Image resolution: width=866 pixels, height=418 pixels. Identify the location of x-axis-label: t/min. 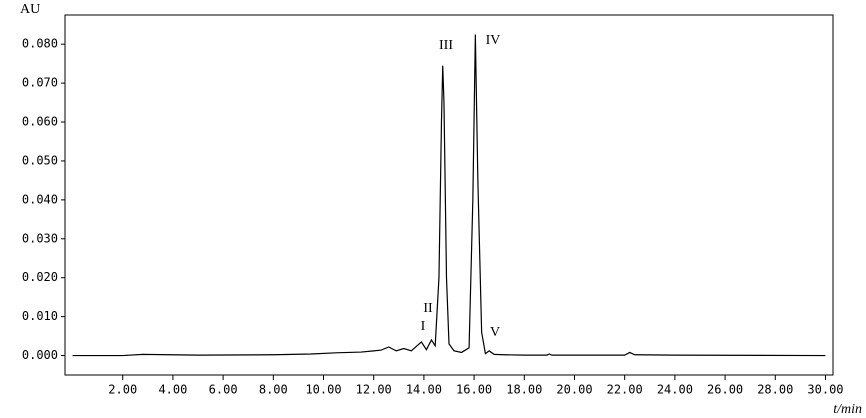
(847, 409).